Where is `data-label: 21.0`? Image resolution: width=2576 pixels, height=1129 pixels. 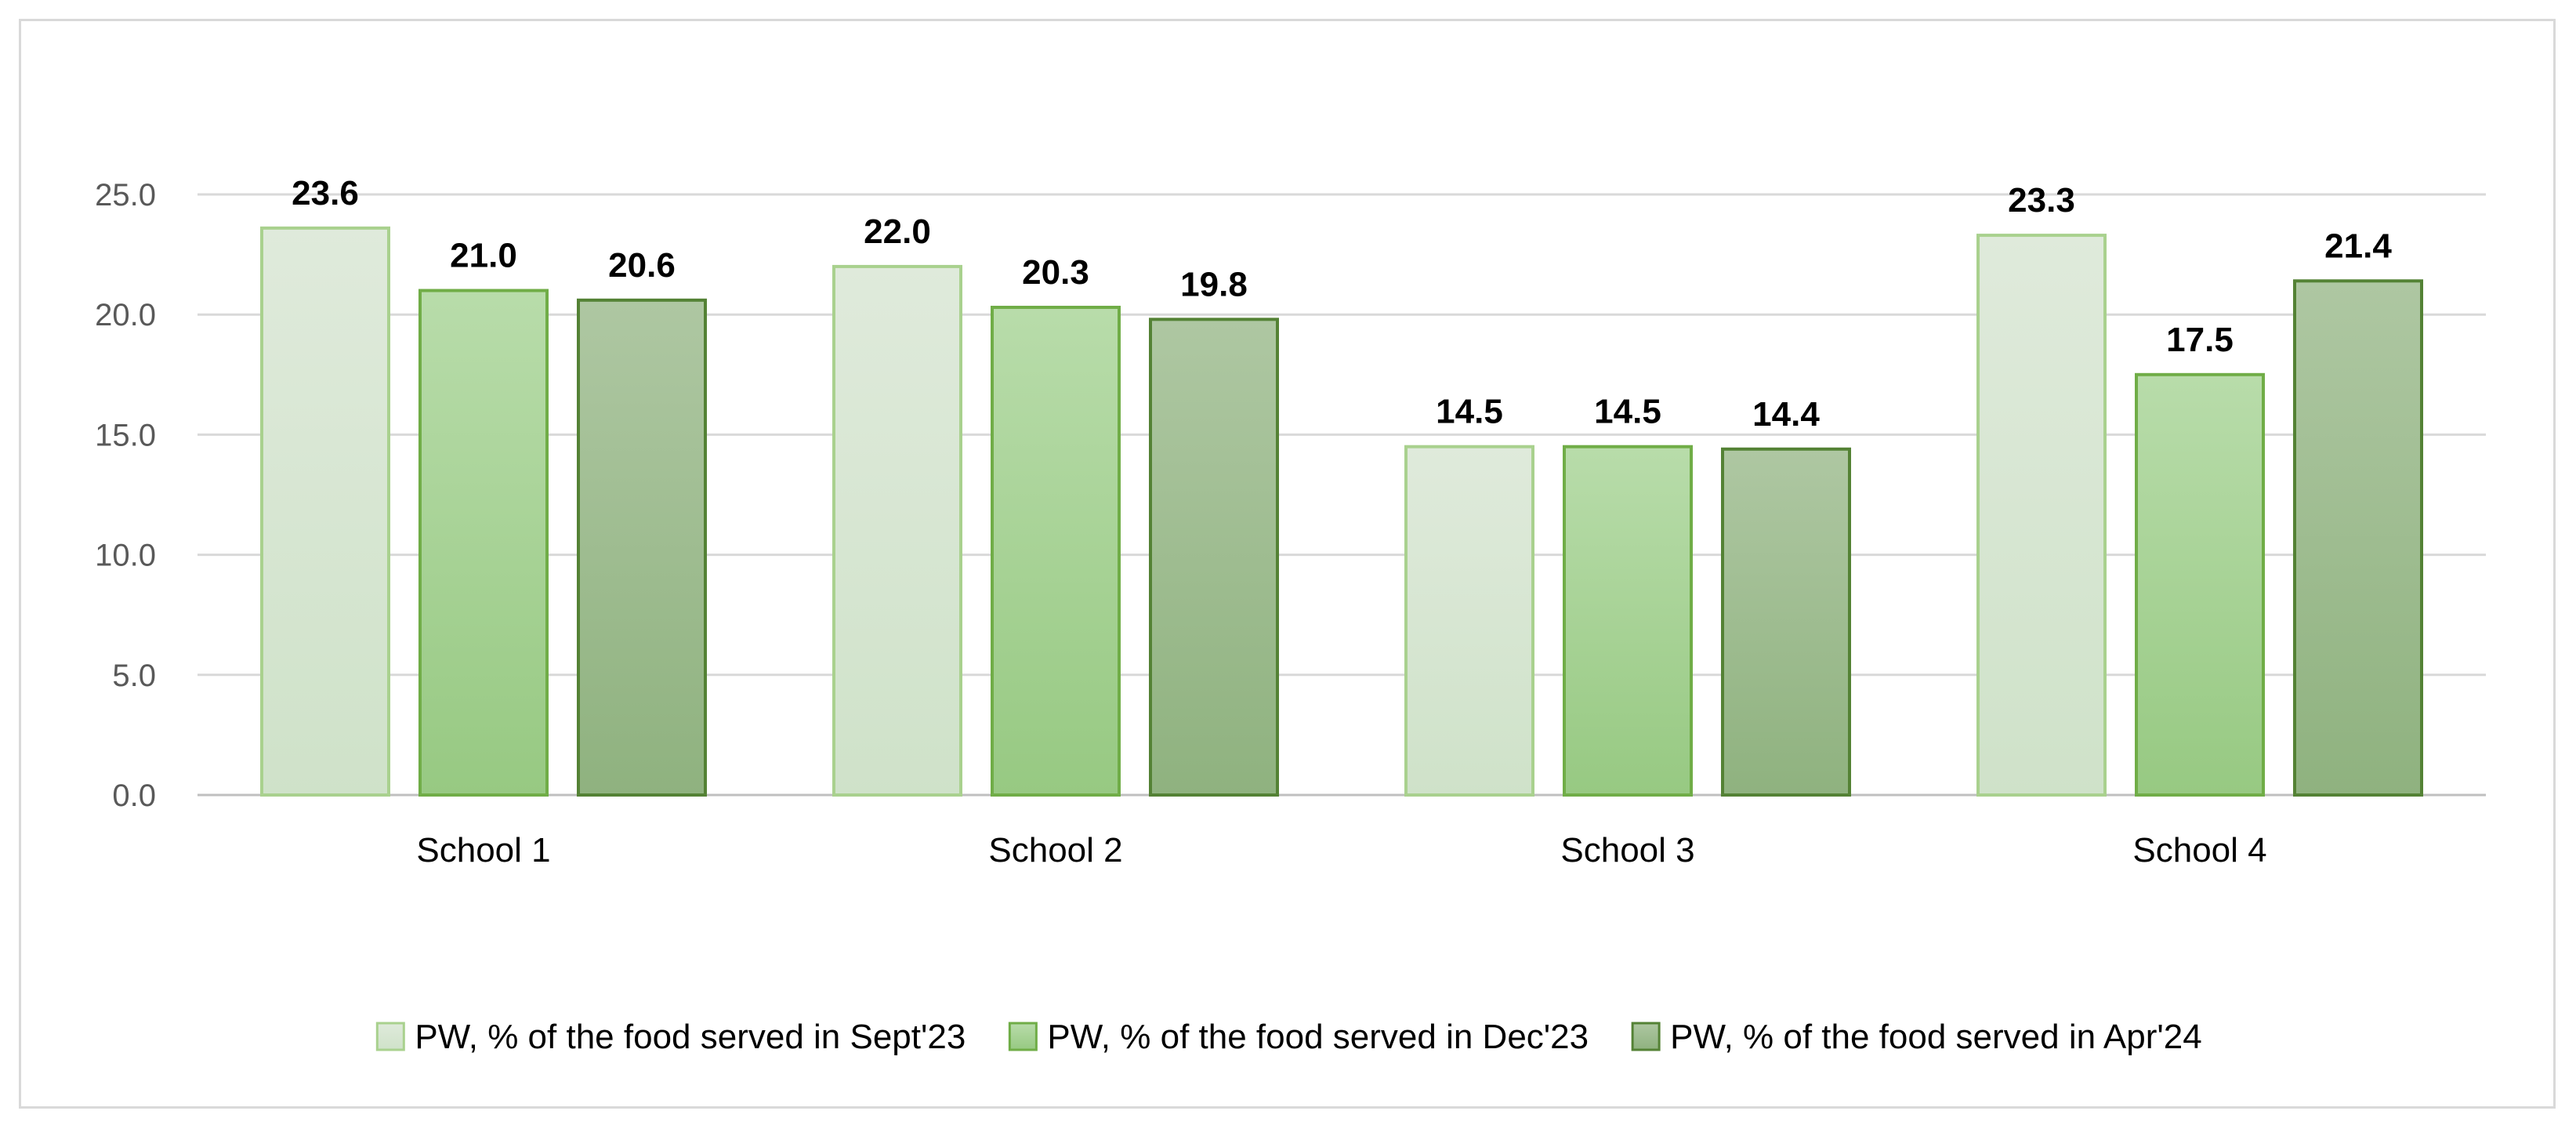 data-label: 21.0 is located at coordinates (483, 256).